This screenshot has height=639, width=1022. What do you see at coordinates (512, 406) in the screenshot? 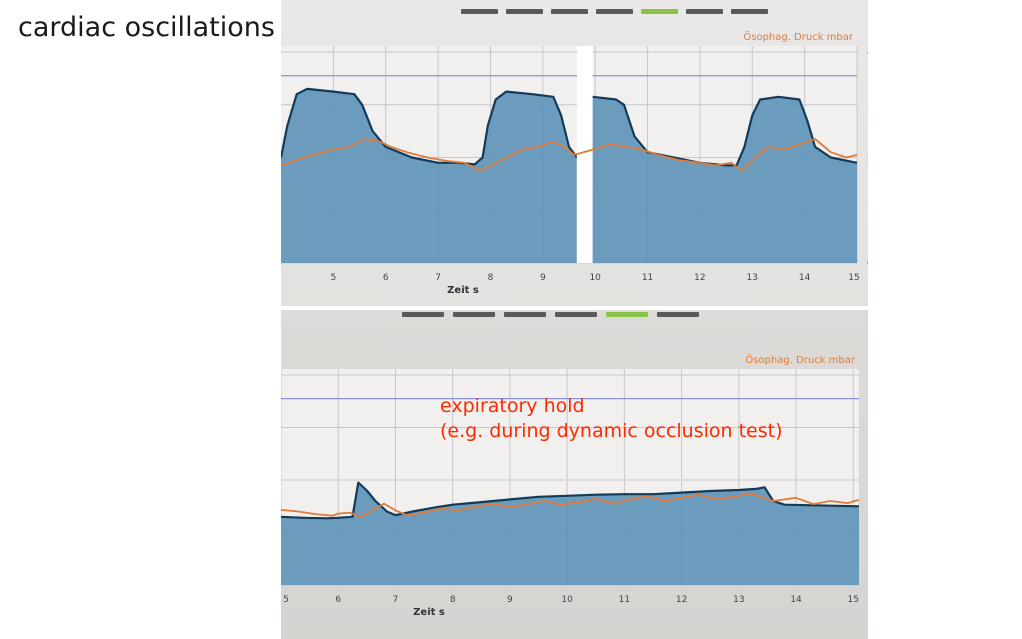
I see `annotation-text: expiratory hold` at bounding box center [512, 406].